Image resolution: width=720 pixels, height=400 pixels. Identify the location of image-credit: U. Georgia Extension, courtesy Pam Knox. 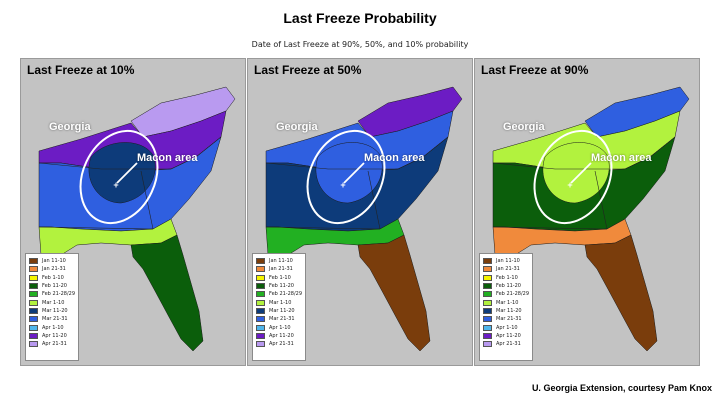
(621, 388).